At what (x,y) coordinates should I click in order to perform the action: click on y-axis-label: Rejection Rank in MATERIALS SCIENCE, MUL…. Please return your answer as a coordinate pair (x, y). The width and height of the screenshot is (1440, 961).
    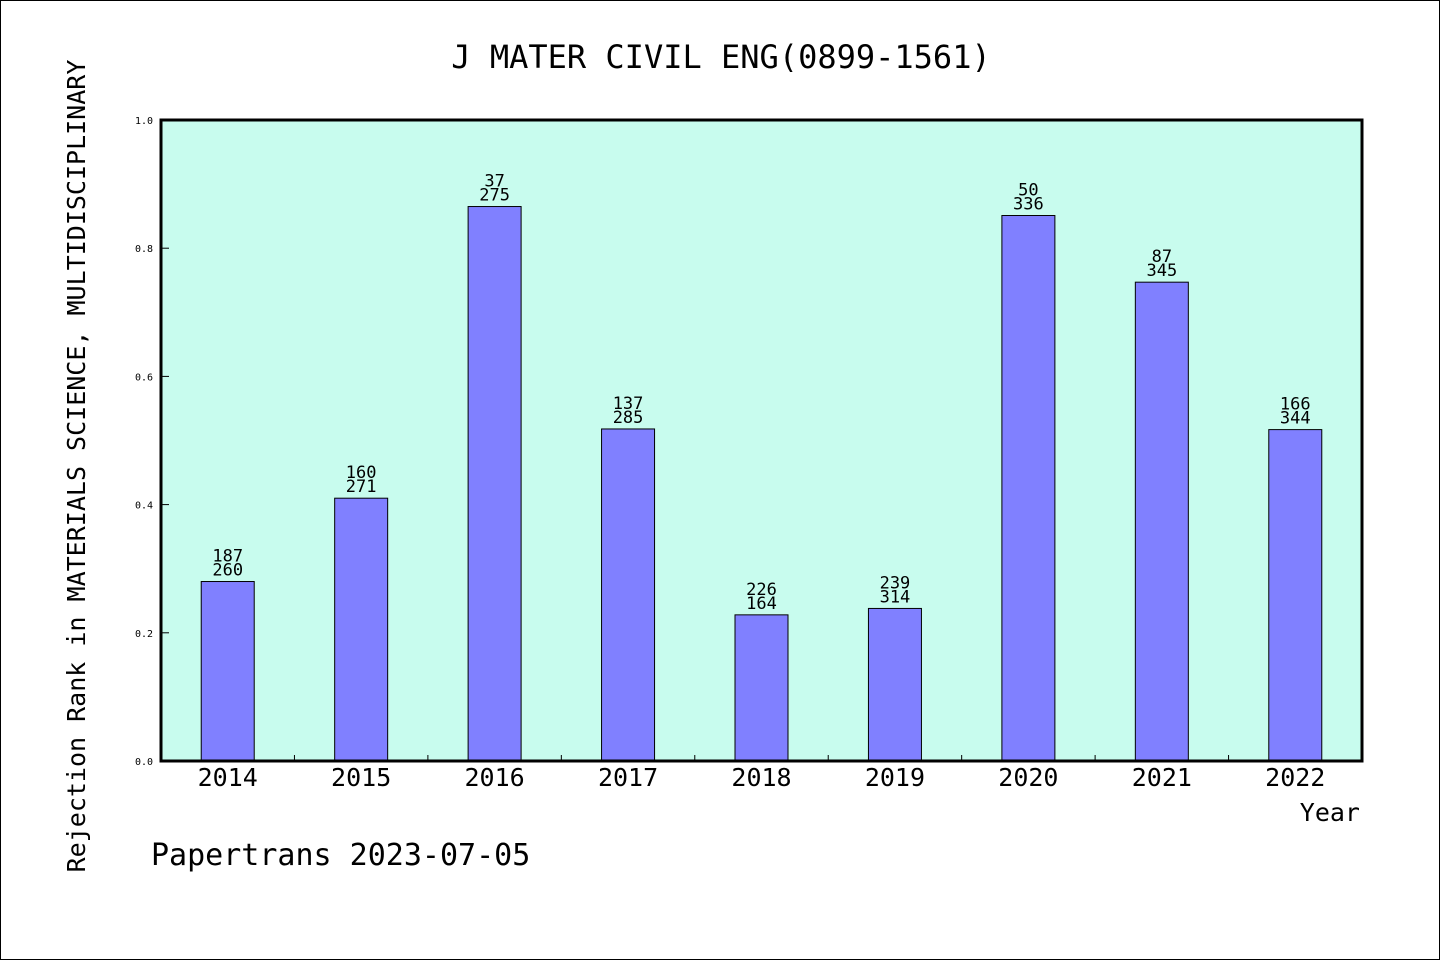
    Looking at the image, I should click on (76, 466).